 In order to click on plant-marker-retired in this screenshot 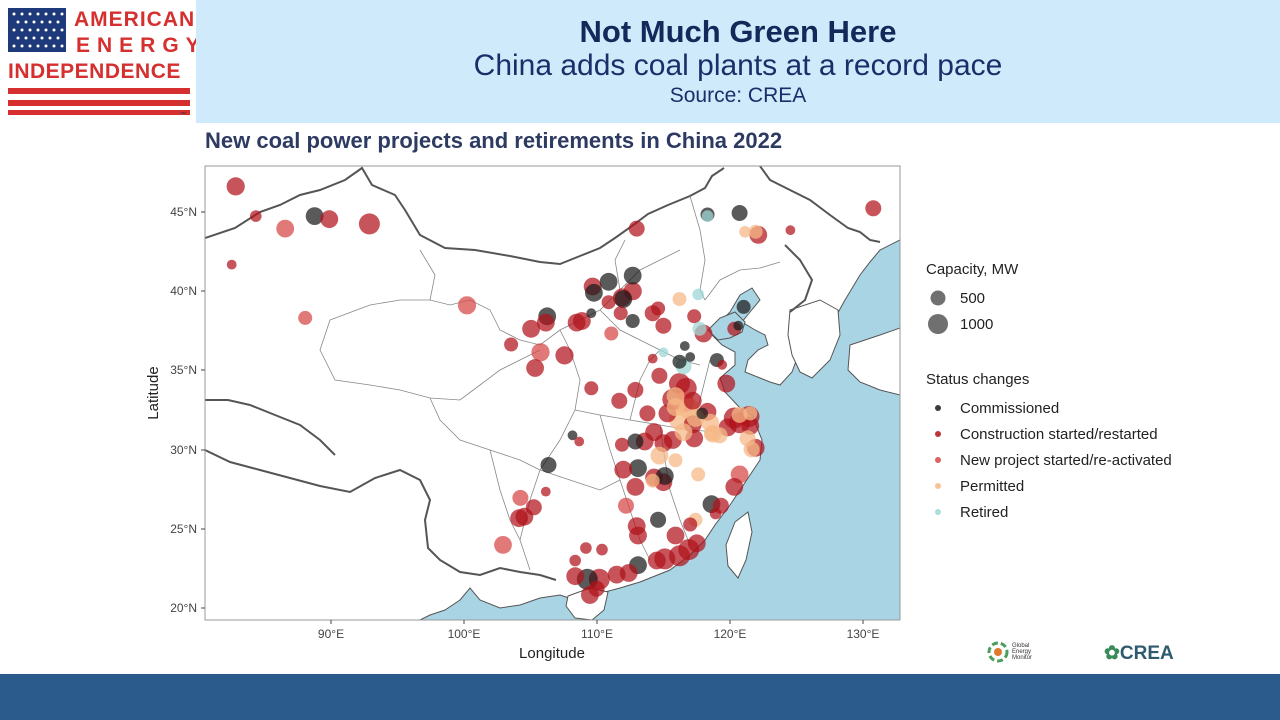, I will do `click(698, 294)`.